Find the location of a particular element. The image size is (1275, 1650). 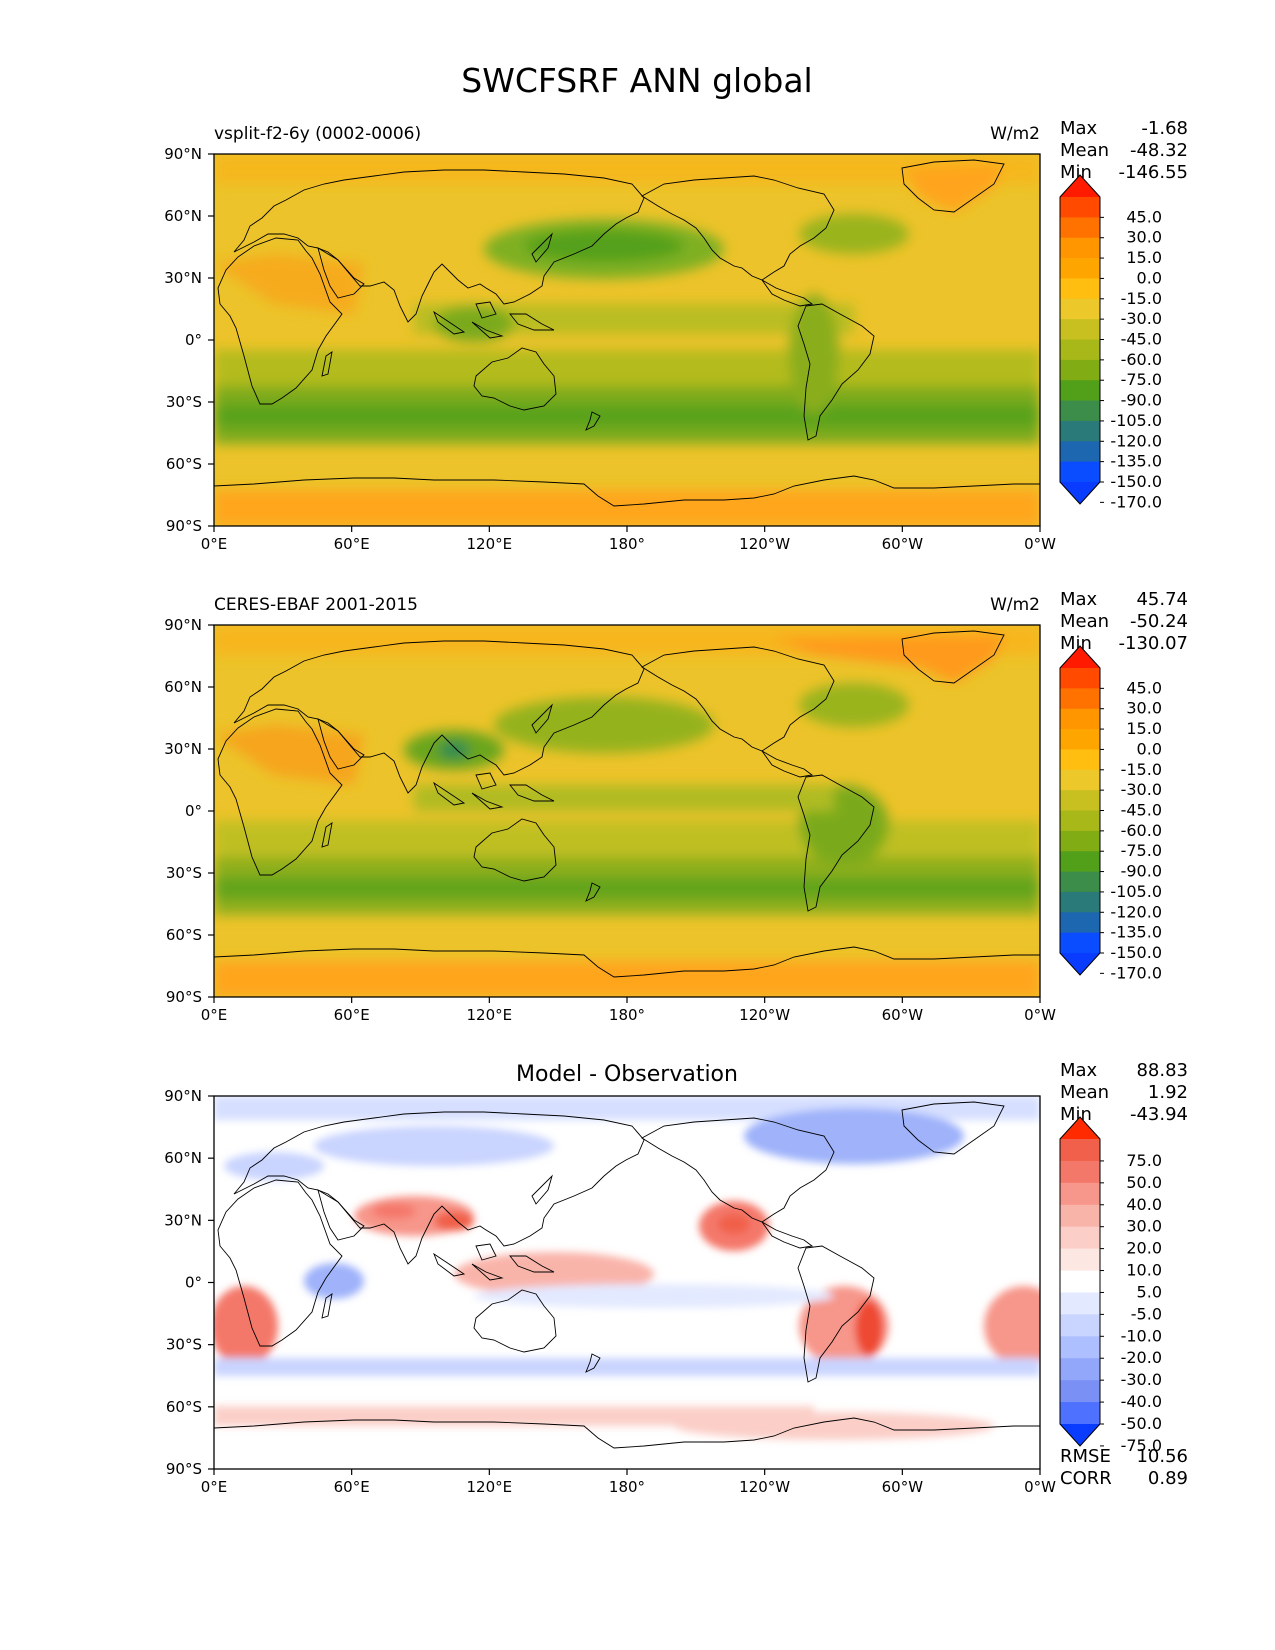

colorbar-tick-label: 50.0 is located at coordinates (1144, 1182).